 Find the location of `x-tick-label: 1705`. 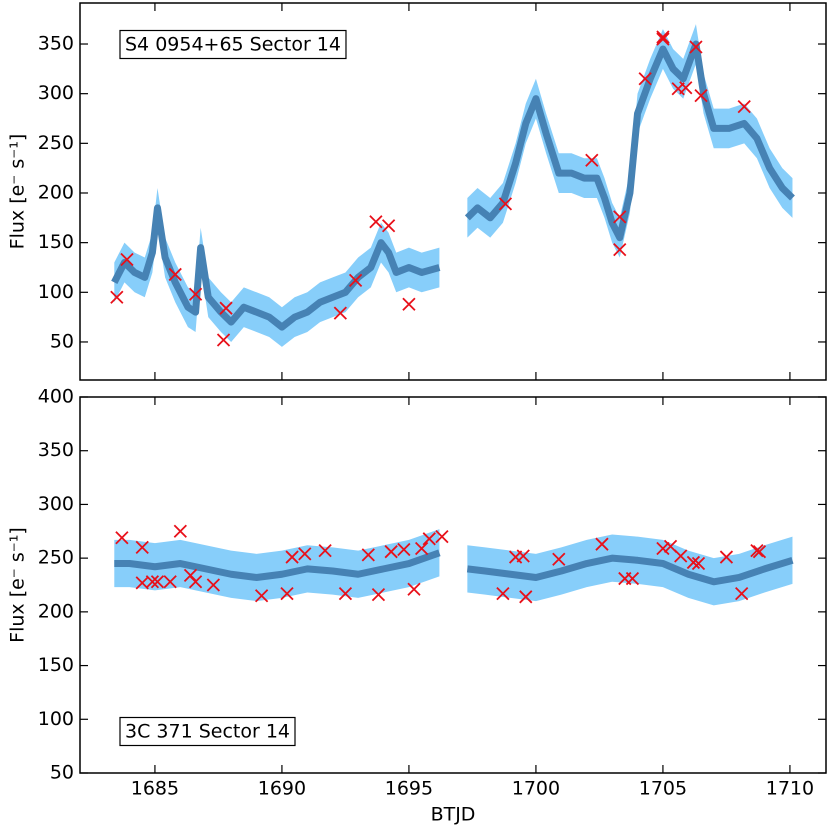

x-tick-label: 1705 is located at coordinates (663, 789).